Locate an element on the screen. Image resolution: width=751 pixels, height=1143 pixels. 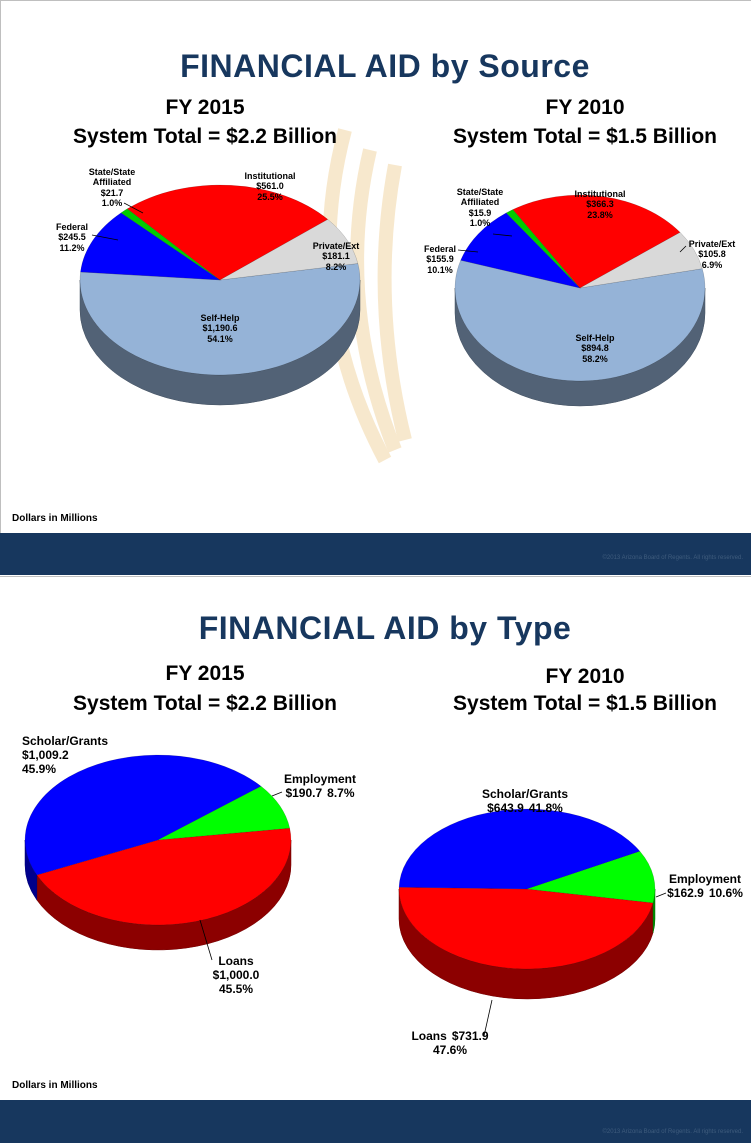
slice-label: Scholar/Grants $1,009.2 45.9% is located at coordinates (65, 755).